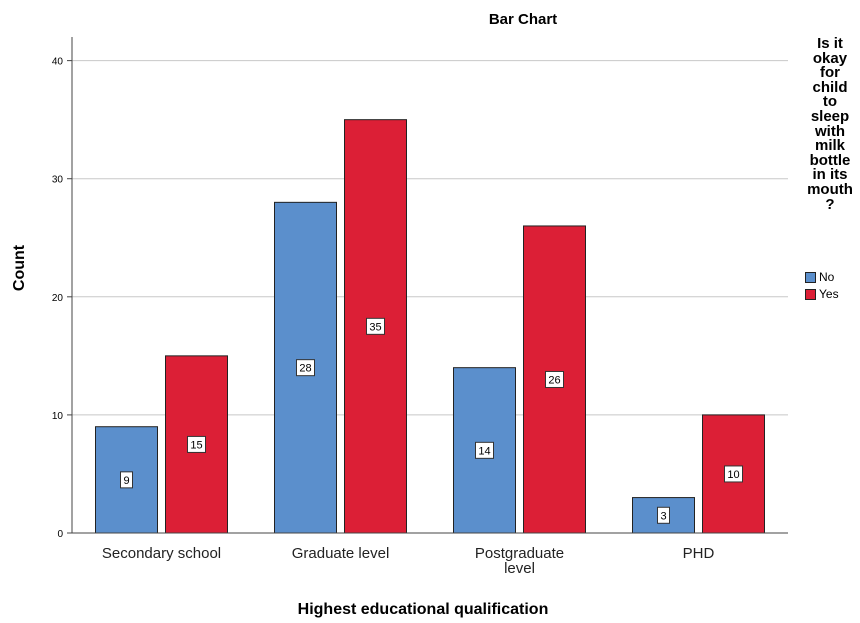 Image resolution: width=860 pixels, height=623 pixels. Describe the element at coordinates (830, 73) in the screenshot. I see `legend-title-line: for` at that location.